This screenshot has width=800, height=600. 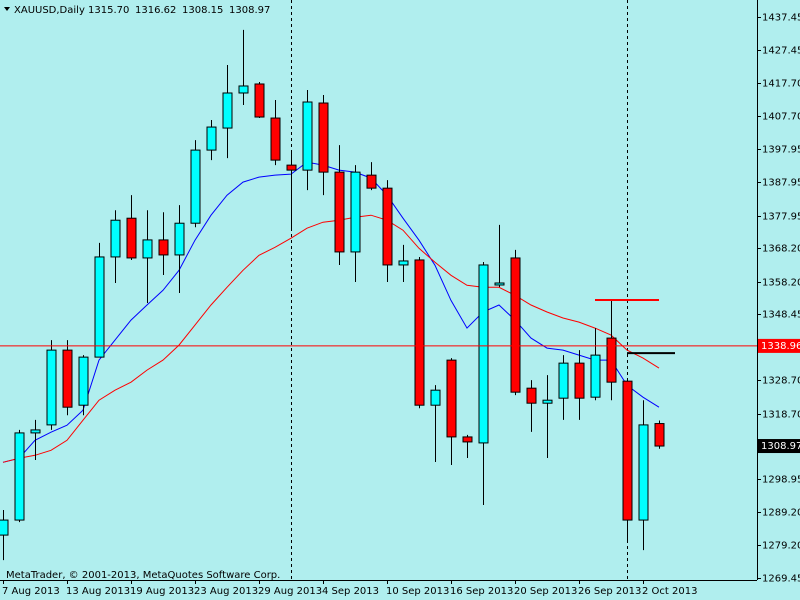 I want to click on header-arrow, so click(x=7, y=9).